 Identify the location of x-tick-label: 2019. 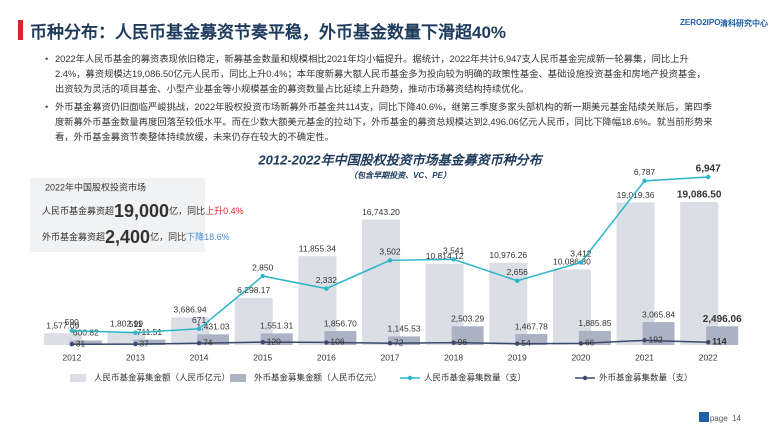
(517, 357).